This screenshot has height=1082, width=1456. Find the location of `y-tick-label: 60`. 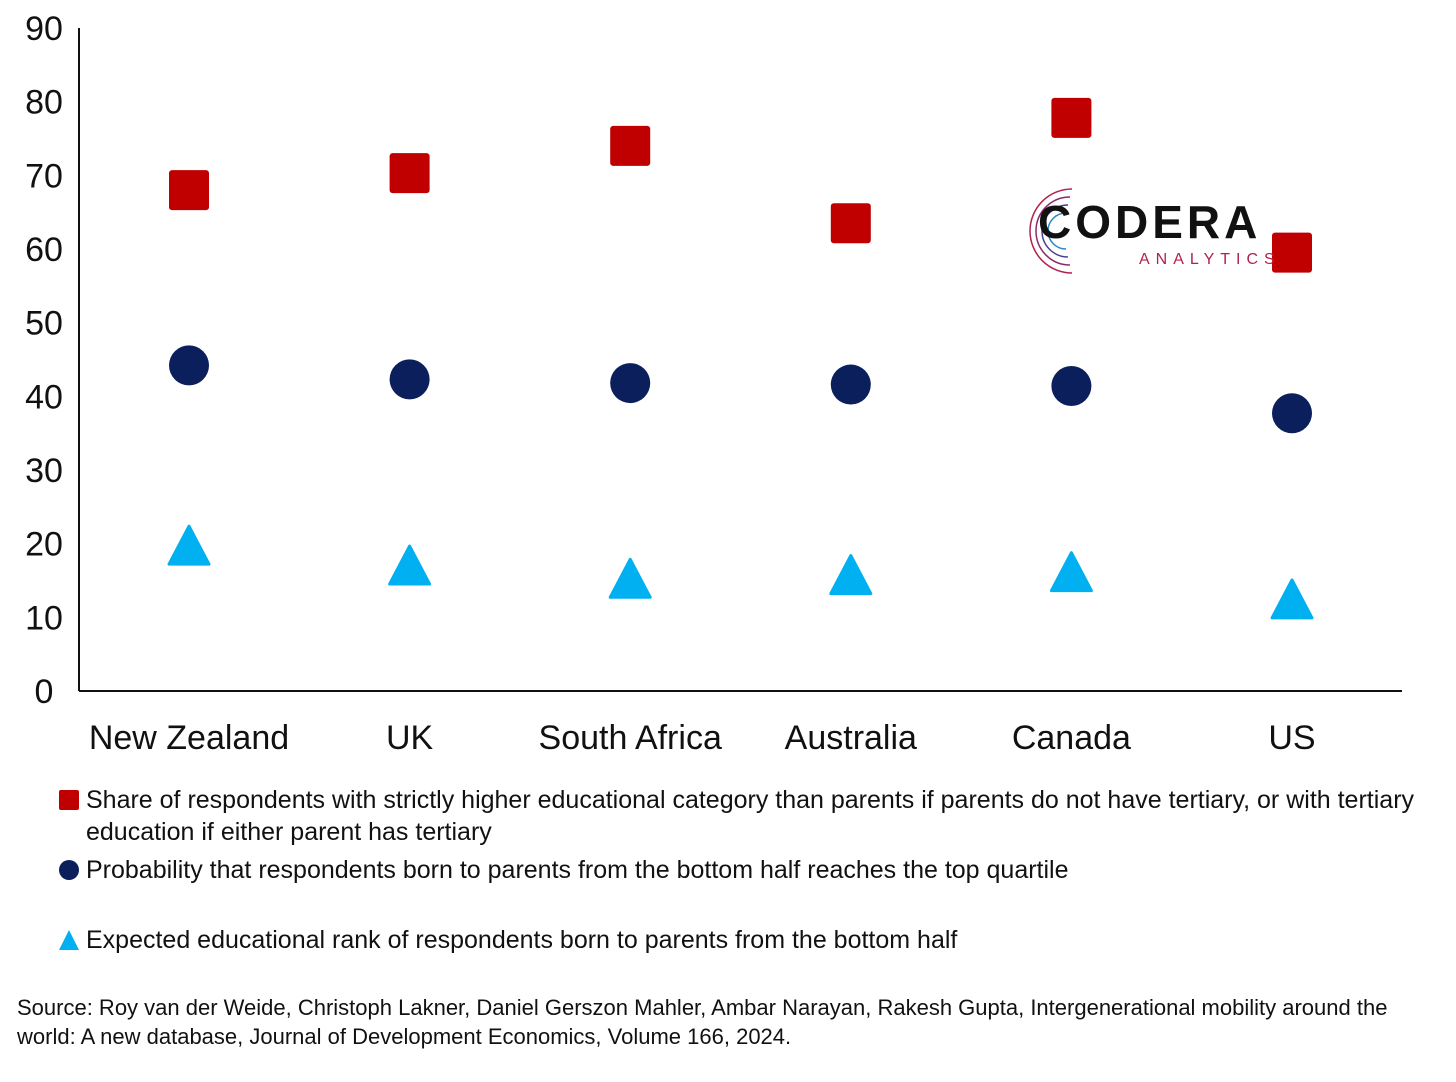

y-tick-label: 60 is located at coordinates (44, 250).